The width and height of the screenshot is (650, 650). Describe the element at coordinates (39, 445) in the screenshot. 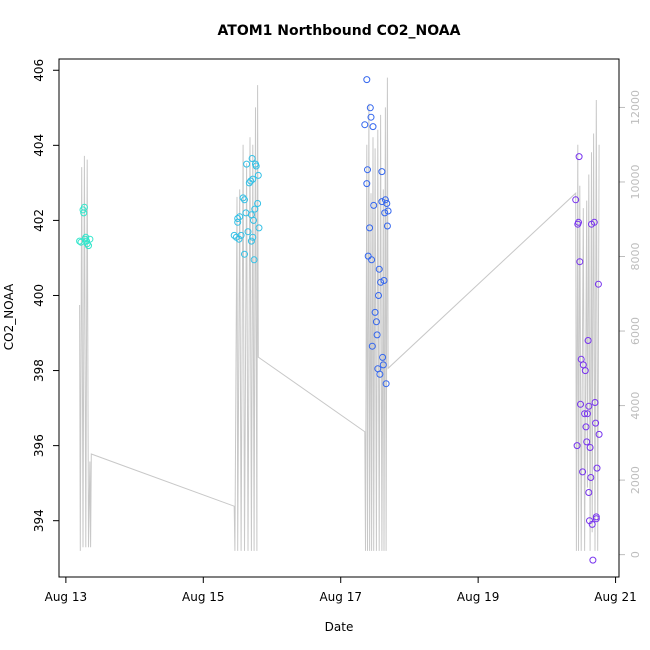

I see `y-tick-label: 396` at that location.